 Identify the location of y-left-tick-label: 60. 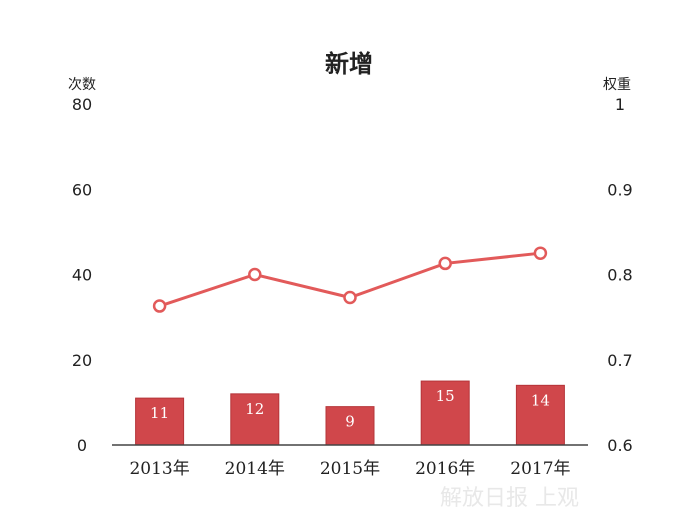
(82, 189).